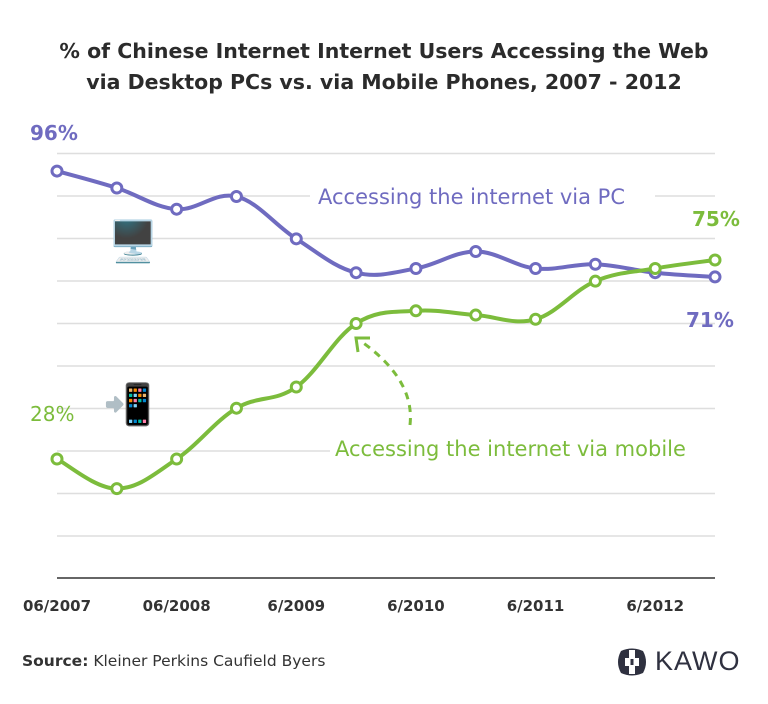  What do you see at coordinates (177, 606) in the screenshot?
I see `x-tick-label: 06/2008` at bounding box center [177, 606].